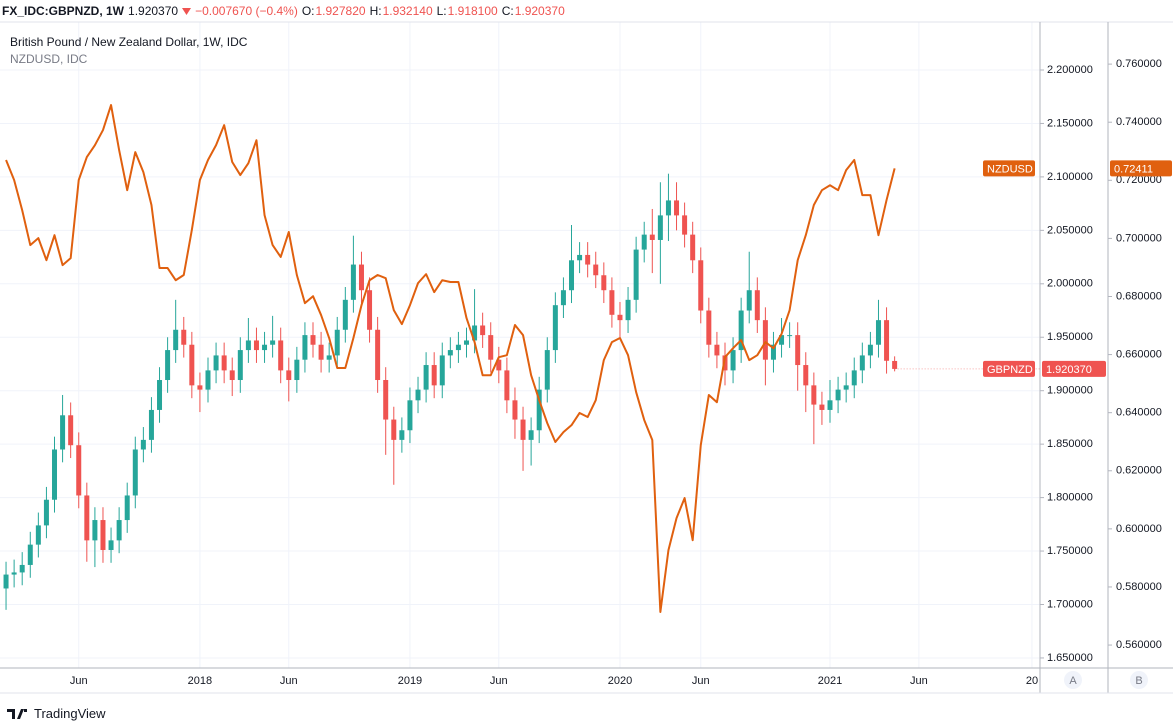 The image size is (1173, 725). Describe the element at coordinates (1070, 444) in the screenshot. I see `y-tick-label: 1.850000` at that location.